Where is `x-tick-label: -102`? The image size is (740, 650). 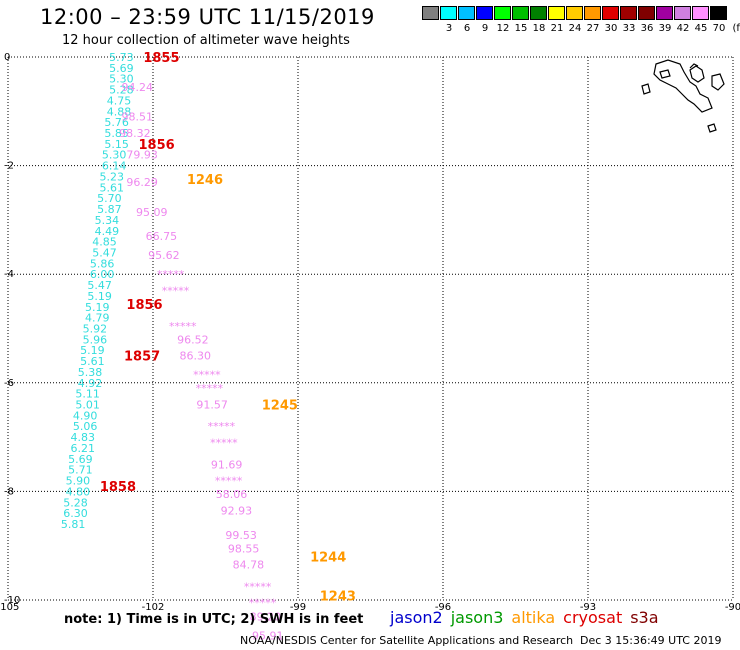 x-tick-label: -102 is located at coordinates (153, 607).